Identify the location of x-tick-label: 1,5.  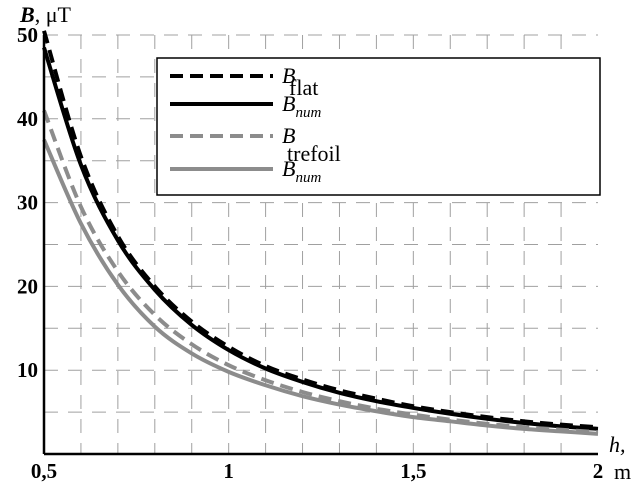
(413, 471).